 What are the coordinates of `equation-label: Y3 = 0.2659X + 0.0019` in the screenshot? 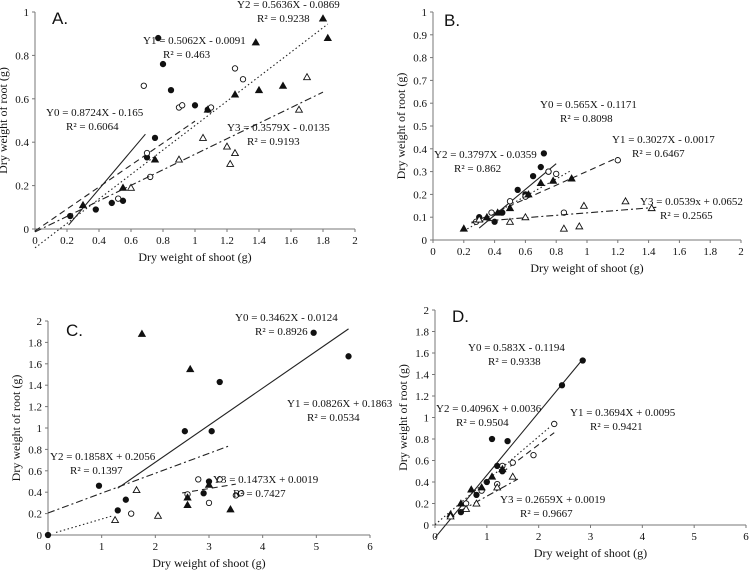 It's located at (553, 500).